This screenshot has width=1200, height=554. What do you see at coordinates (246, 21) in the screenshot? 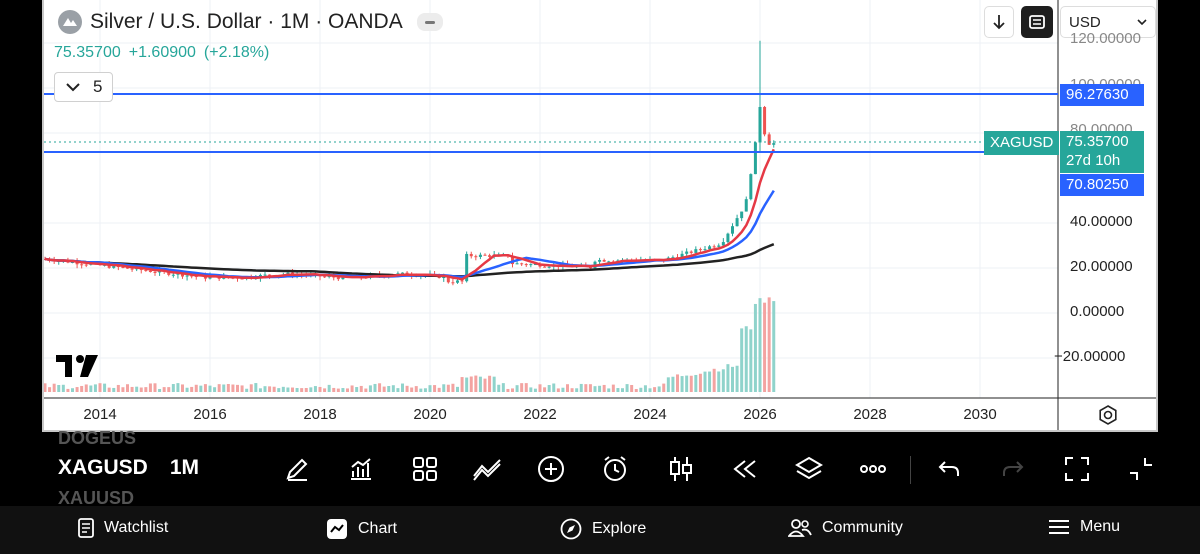
I see `symbol-title: Silver / U.S. Dollar · 1M · OANDA` at bounding box center [246, 21].